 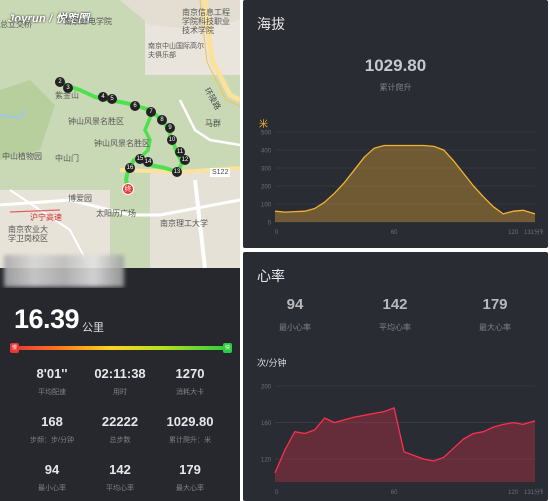 What do you see at coordinates (46, 217) in the screenshot?
I see `map-label: 沪宁高速` at bounding box center [46, 217].